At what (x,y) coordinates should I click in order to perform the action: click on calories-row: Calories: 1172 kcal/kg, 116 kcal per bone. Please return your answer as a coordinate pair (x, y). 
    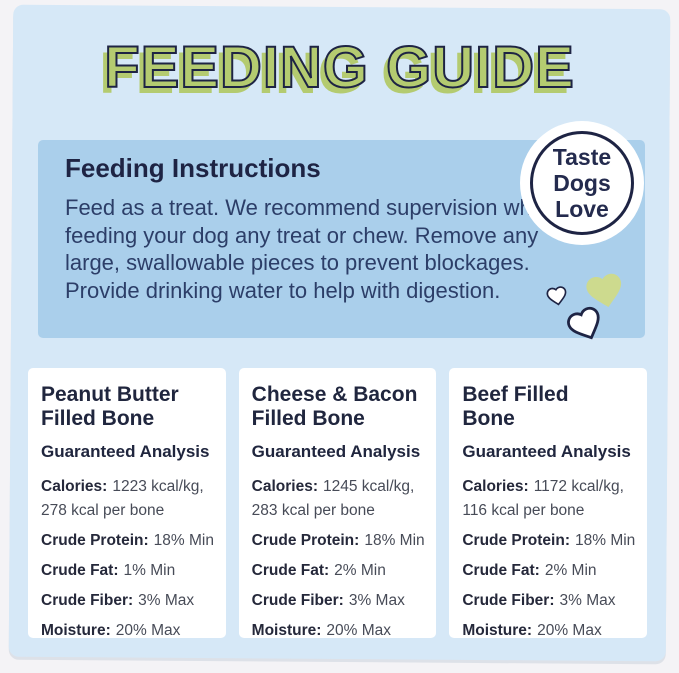
    Looking at the image, I should click on (543, 498).